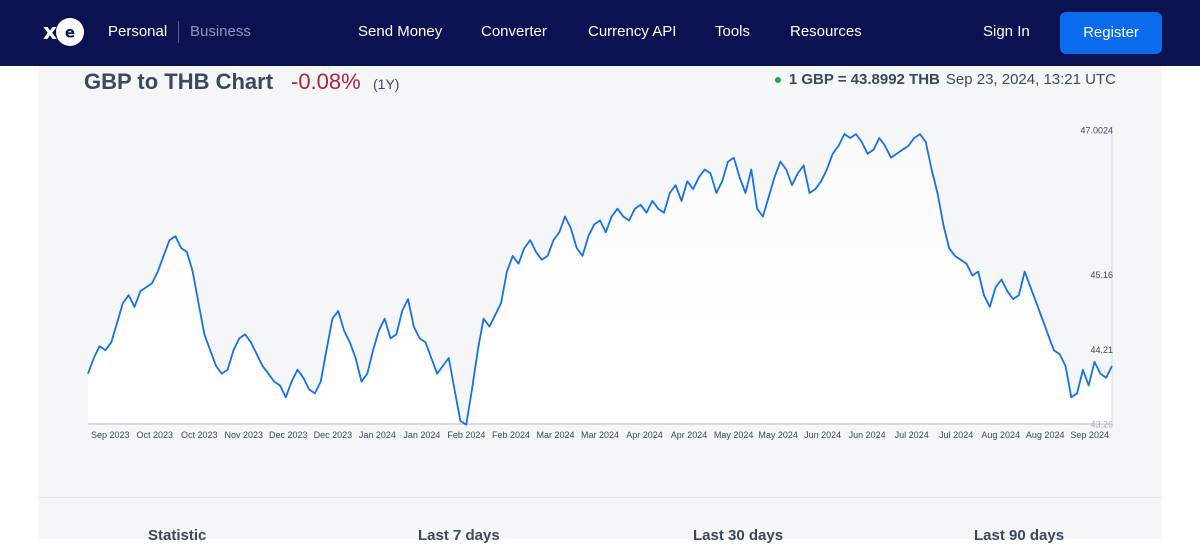  What do you see at coordinates (1019, 535) in the screenshot?
I see `stats-header-last-90-days: Last 90 days` at bounding box center [1019, 535].